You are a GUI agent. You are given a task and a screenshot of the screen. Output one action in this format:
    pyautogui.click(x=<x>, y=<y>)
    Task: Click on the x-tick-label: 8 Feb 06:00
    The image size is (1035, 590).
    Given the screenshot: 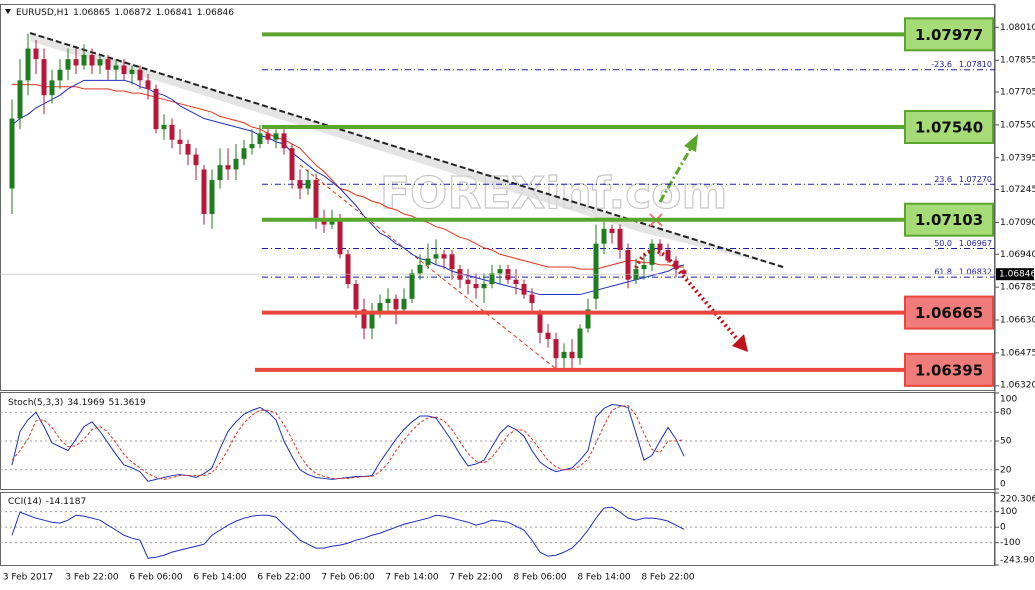 What is the action you would take?
    pyautogui.click(x=540, y=578)
    